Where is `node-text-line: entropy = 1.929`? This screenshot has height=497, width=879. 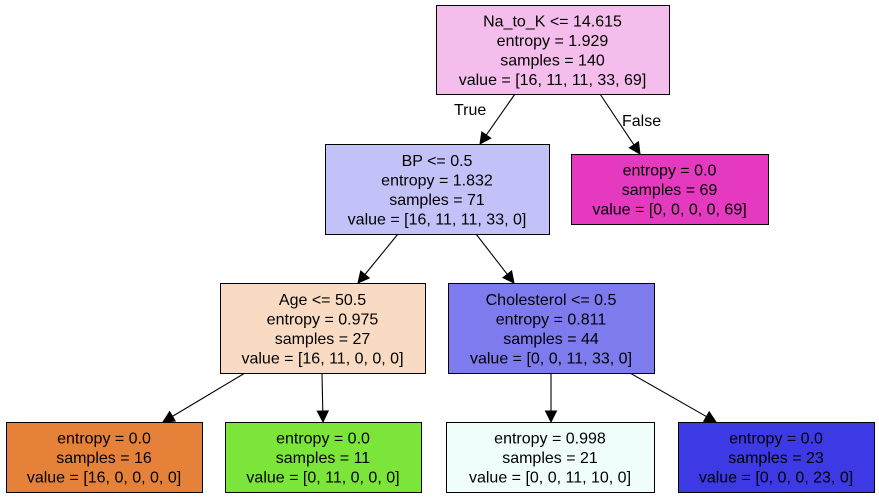 node-text-line: entropy = 1.929 is located at coordinates (553, 41).